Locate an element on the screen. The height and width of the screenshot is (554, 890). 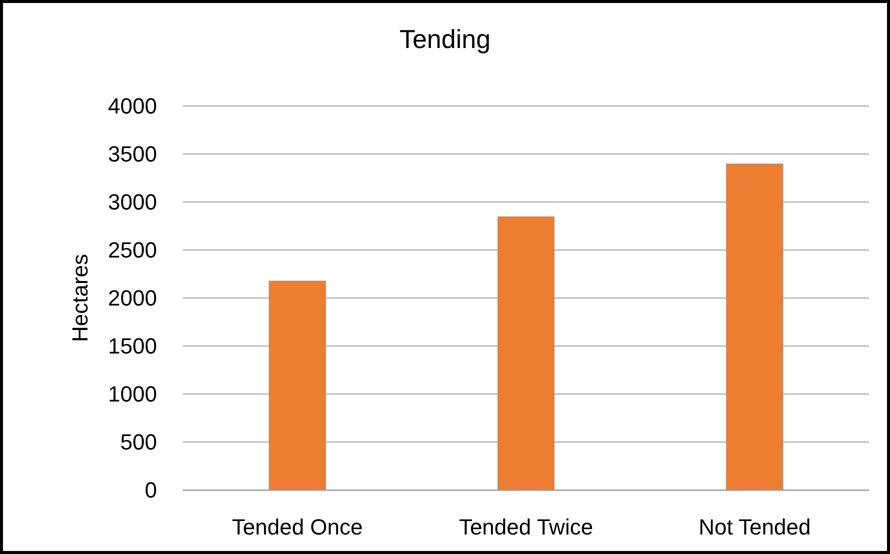
x-tick-label: Tended Twice is located at coordinates (526, 527).